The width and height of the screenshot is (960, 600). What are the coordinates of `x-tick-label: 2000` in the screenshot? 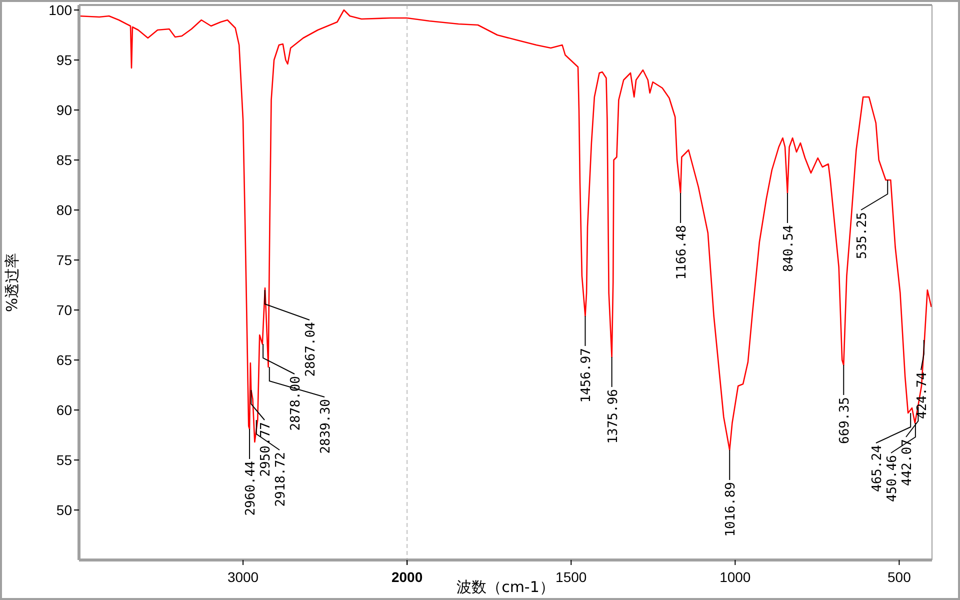 It's located at (407, 577).